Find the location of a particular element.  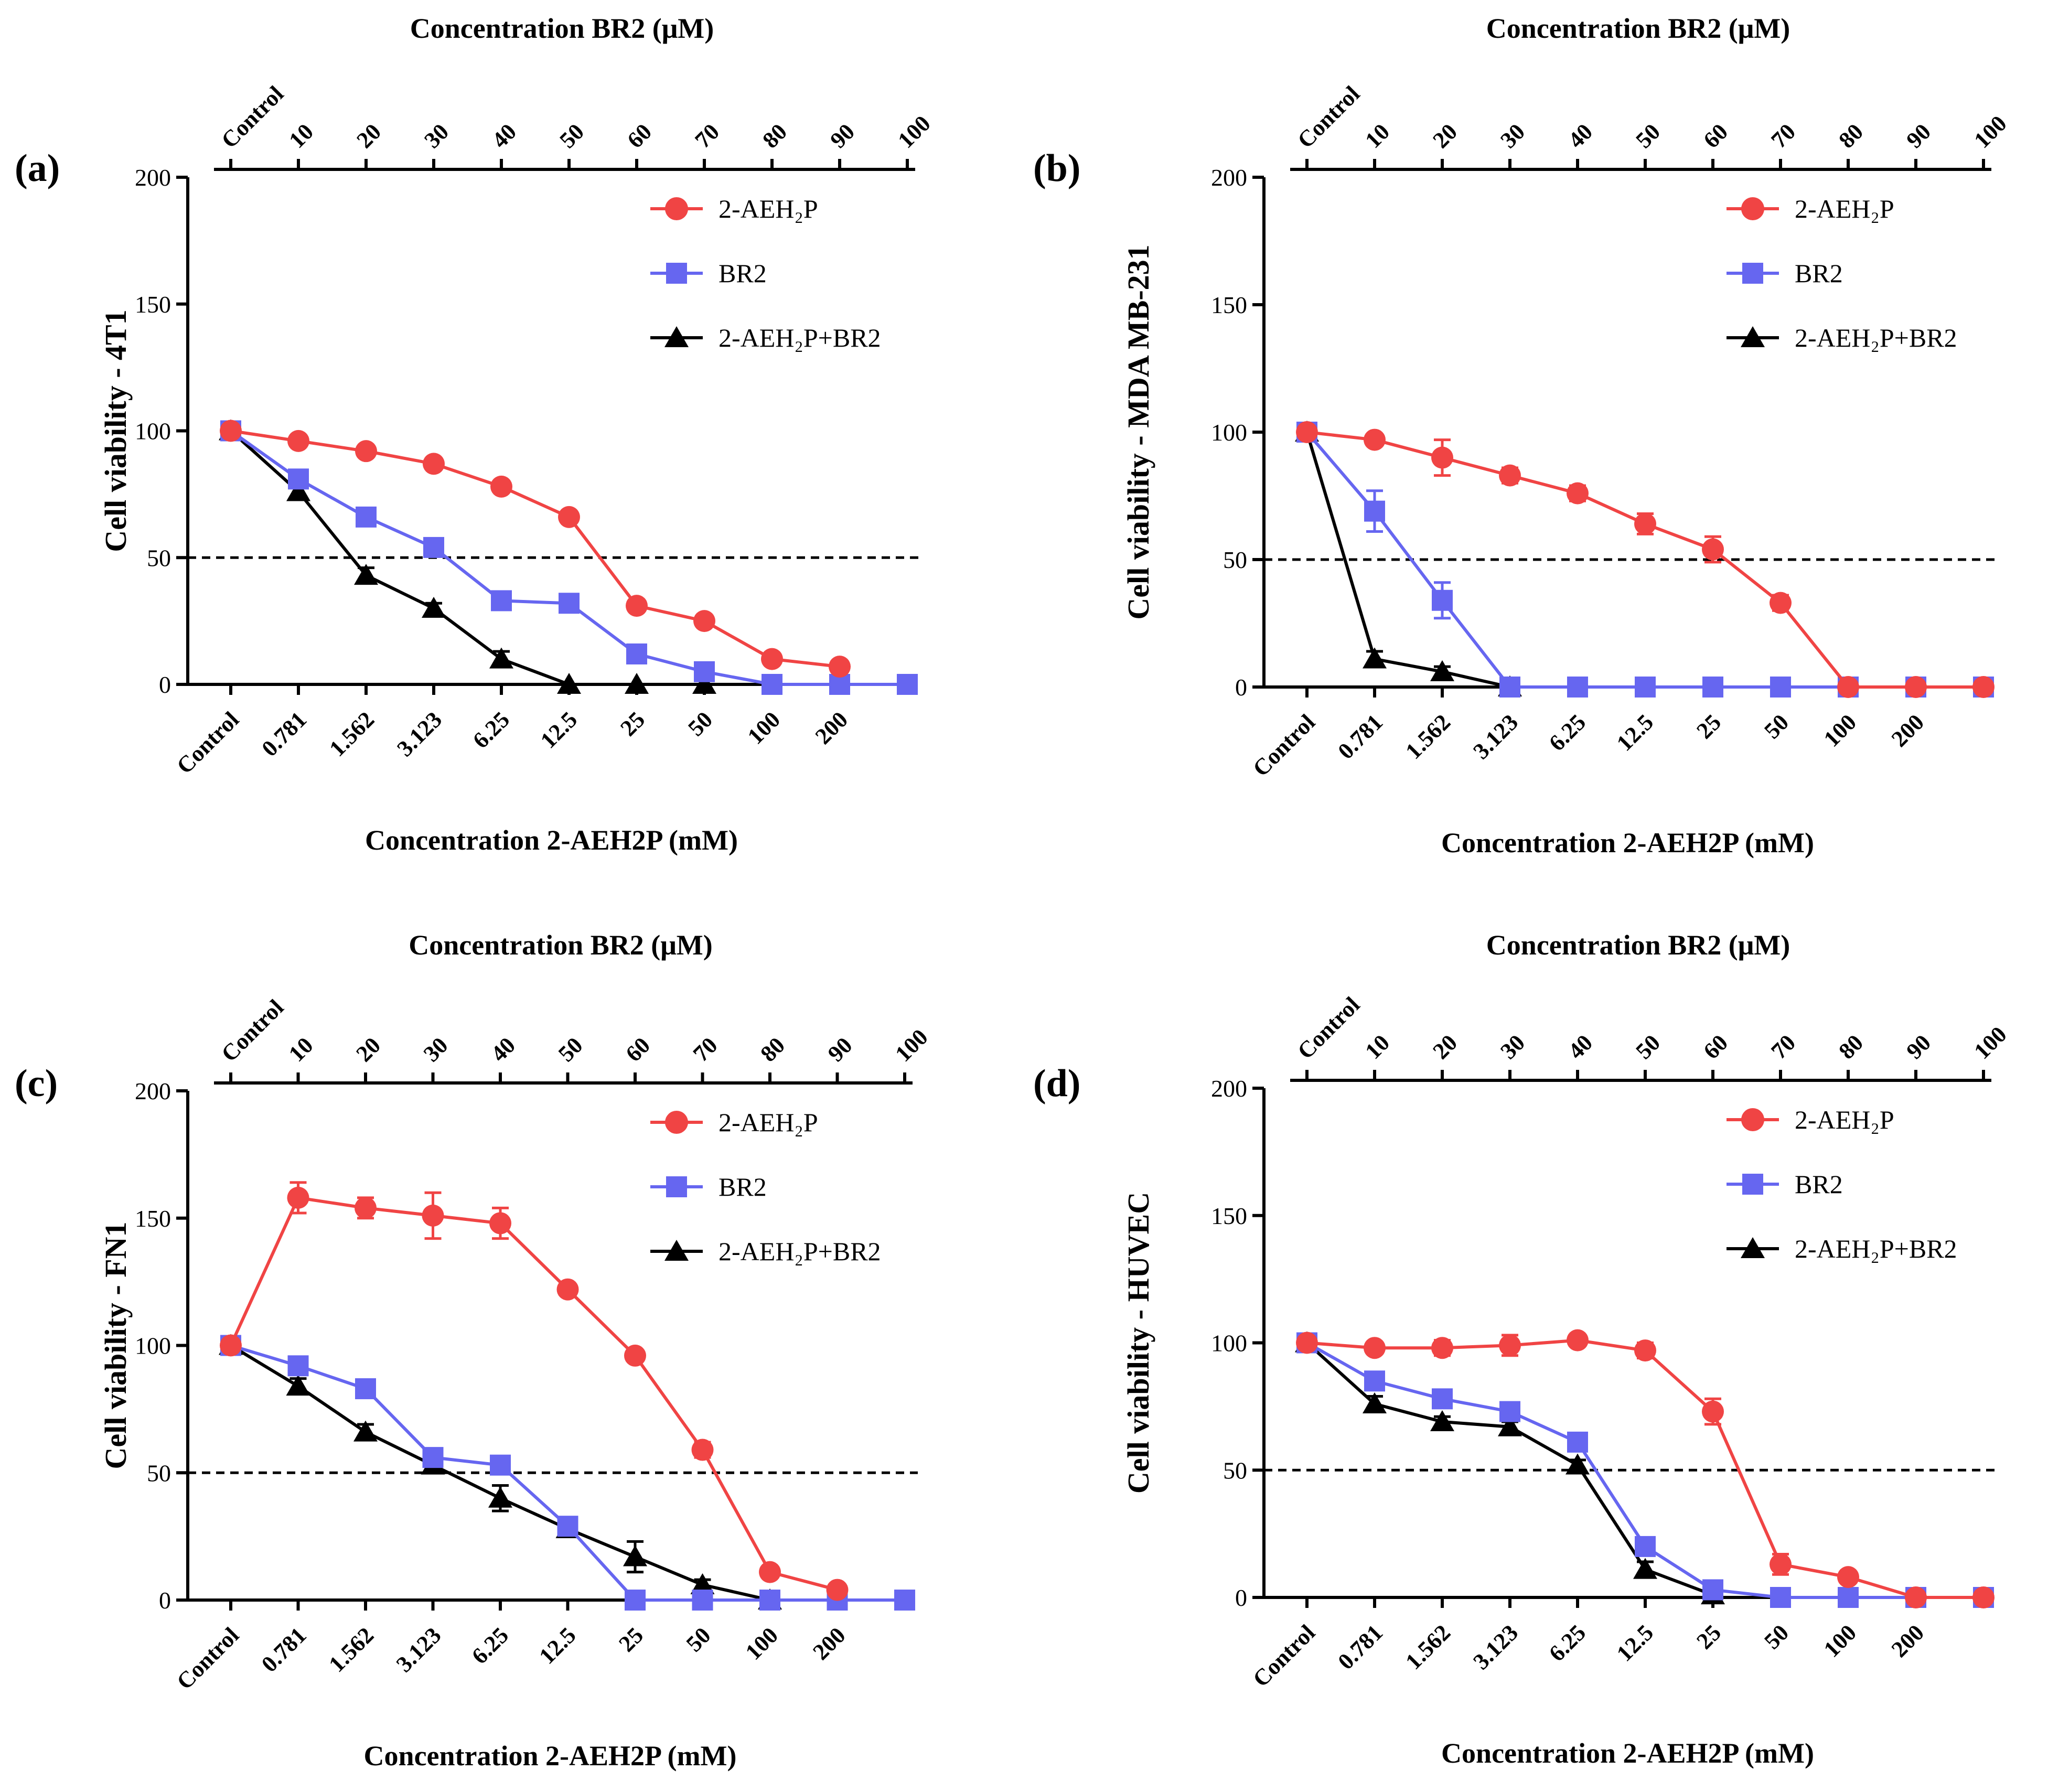

bottom-tick-label: 0.781 is located at coordinates (284, 734).